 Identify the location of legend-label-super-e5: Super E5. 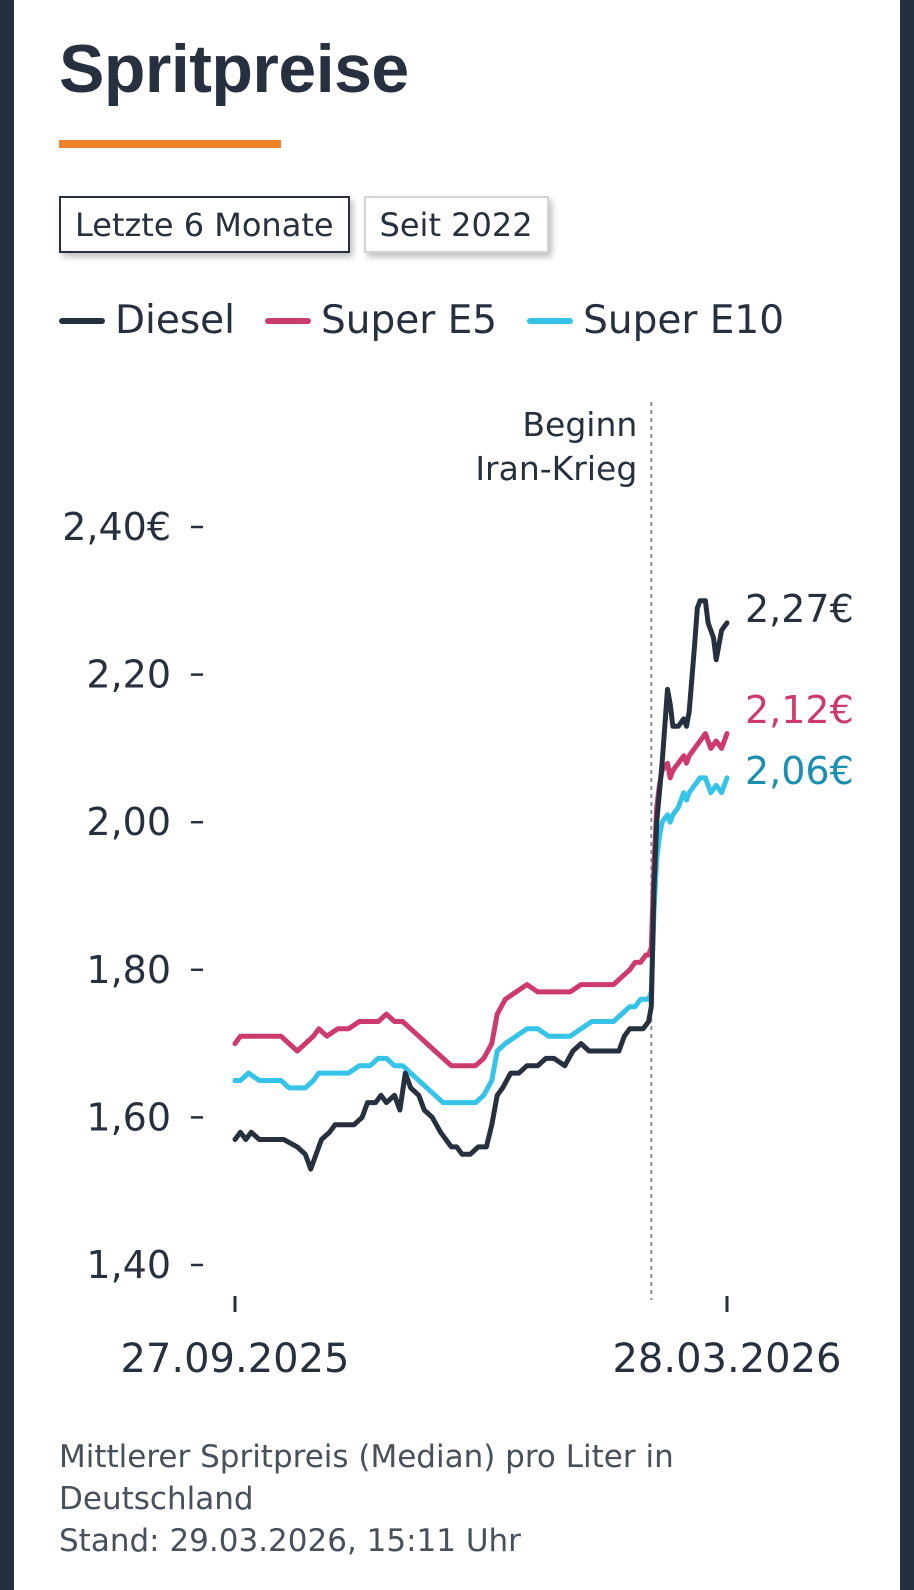
(409, 320).